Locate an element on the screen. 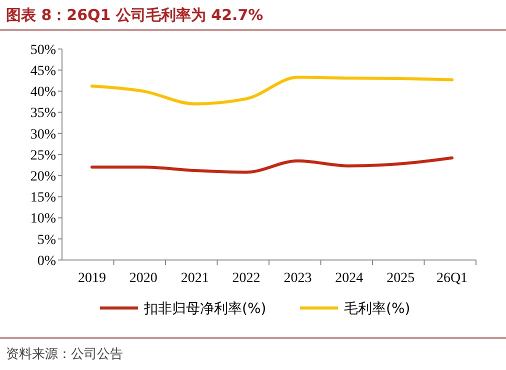  y-tick-label: 50% is located at coordinates (43, 50).